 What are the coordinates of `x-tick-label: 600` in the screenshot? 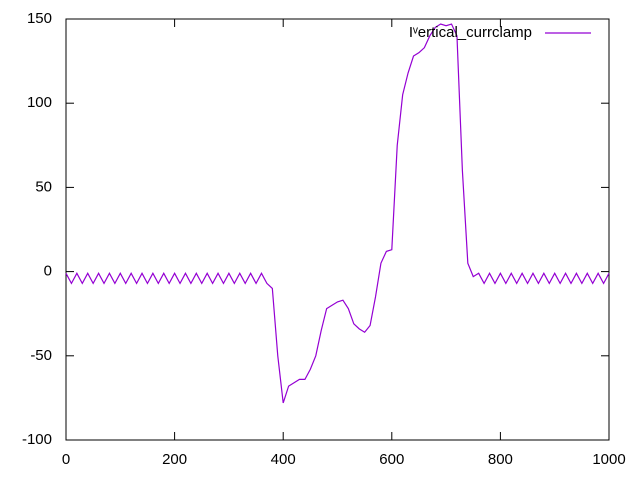 It's located at (391, 459).